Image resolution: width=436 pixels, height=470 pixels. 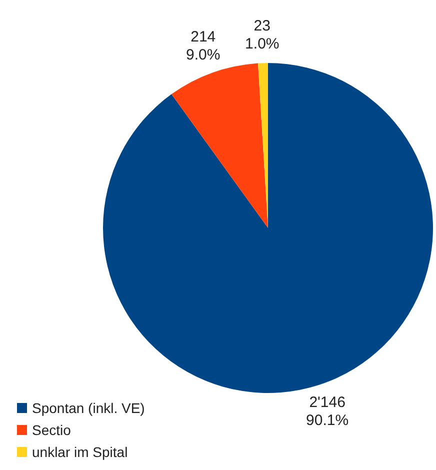 What do you see at coordinates (88, 408) in the screenshot?
I see `legend-label: Spontan (inkl. VE)` at bounding box center [88, 408].